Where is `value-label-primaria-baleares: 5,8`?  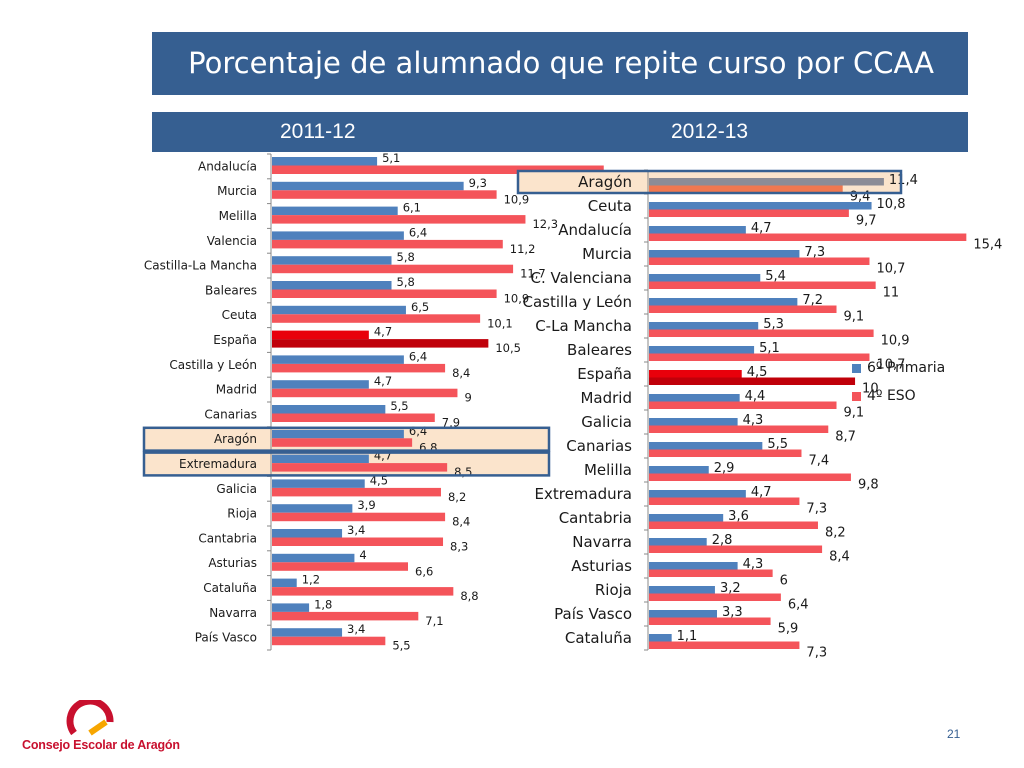
value-label-primaria-baleares: 5,8 is located at coordinates (406, 282).